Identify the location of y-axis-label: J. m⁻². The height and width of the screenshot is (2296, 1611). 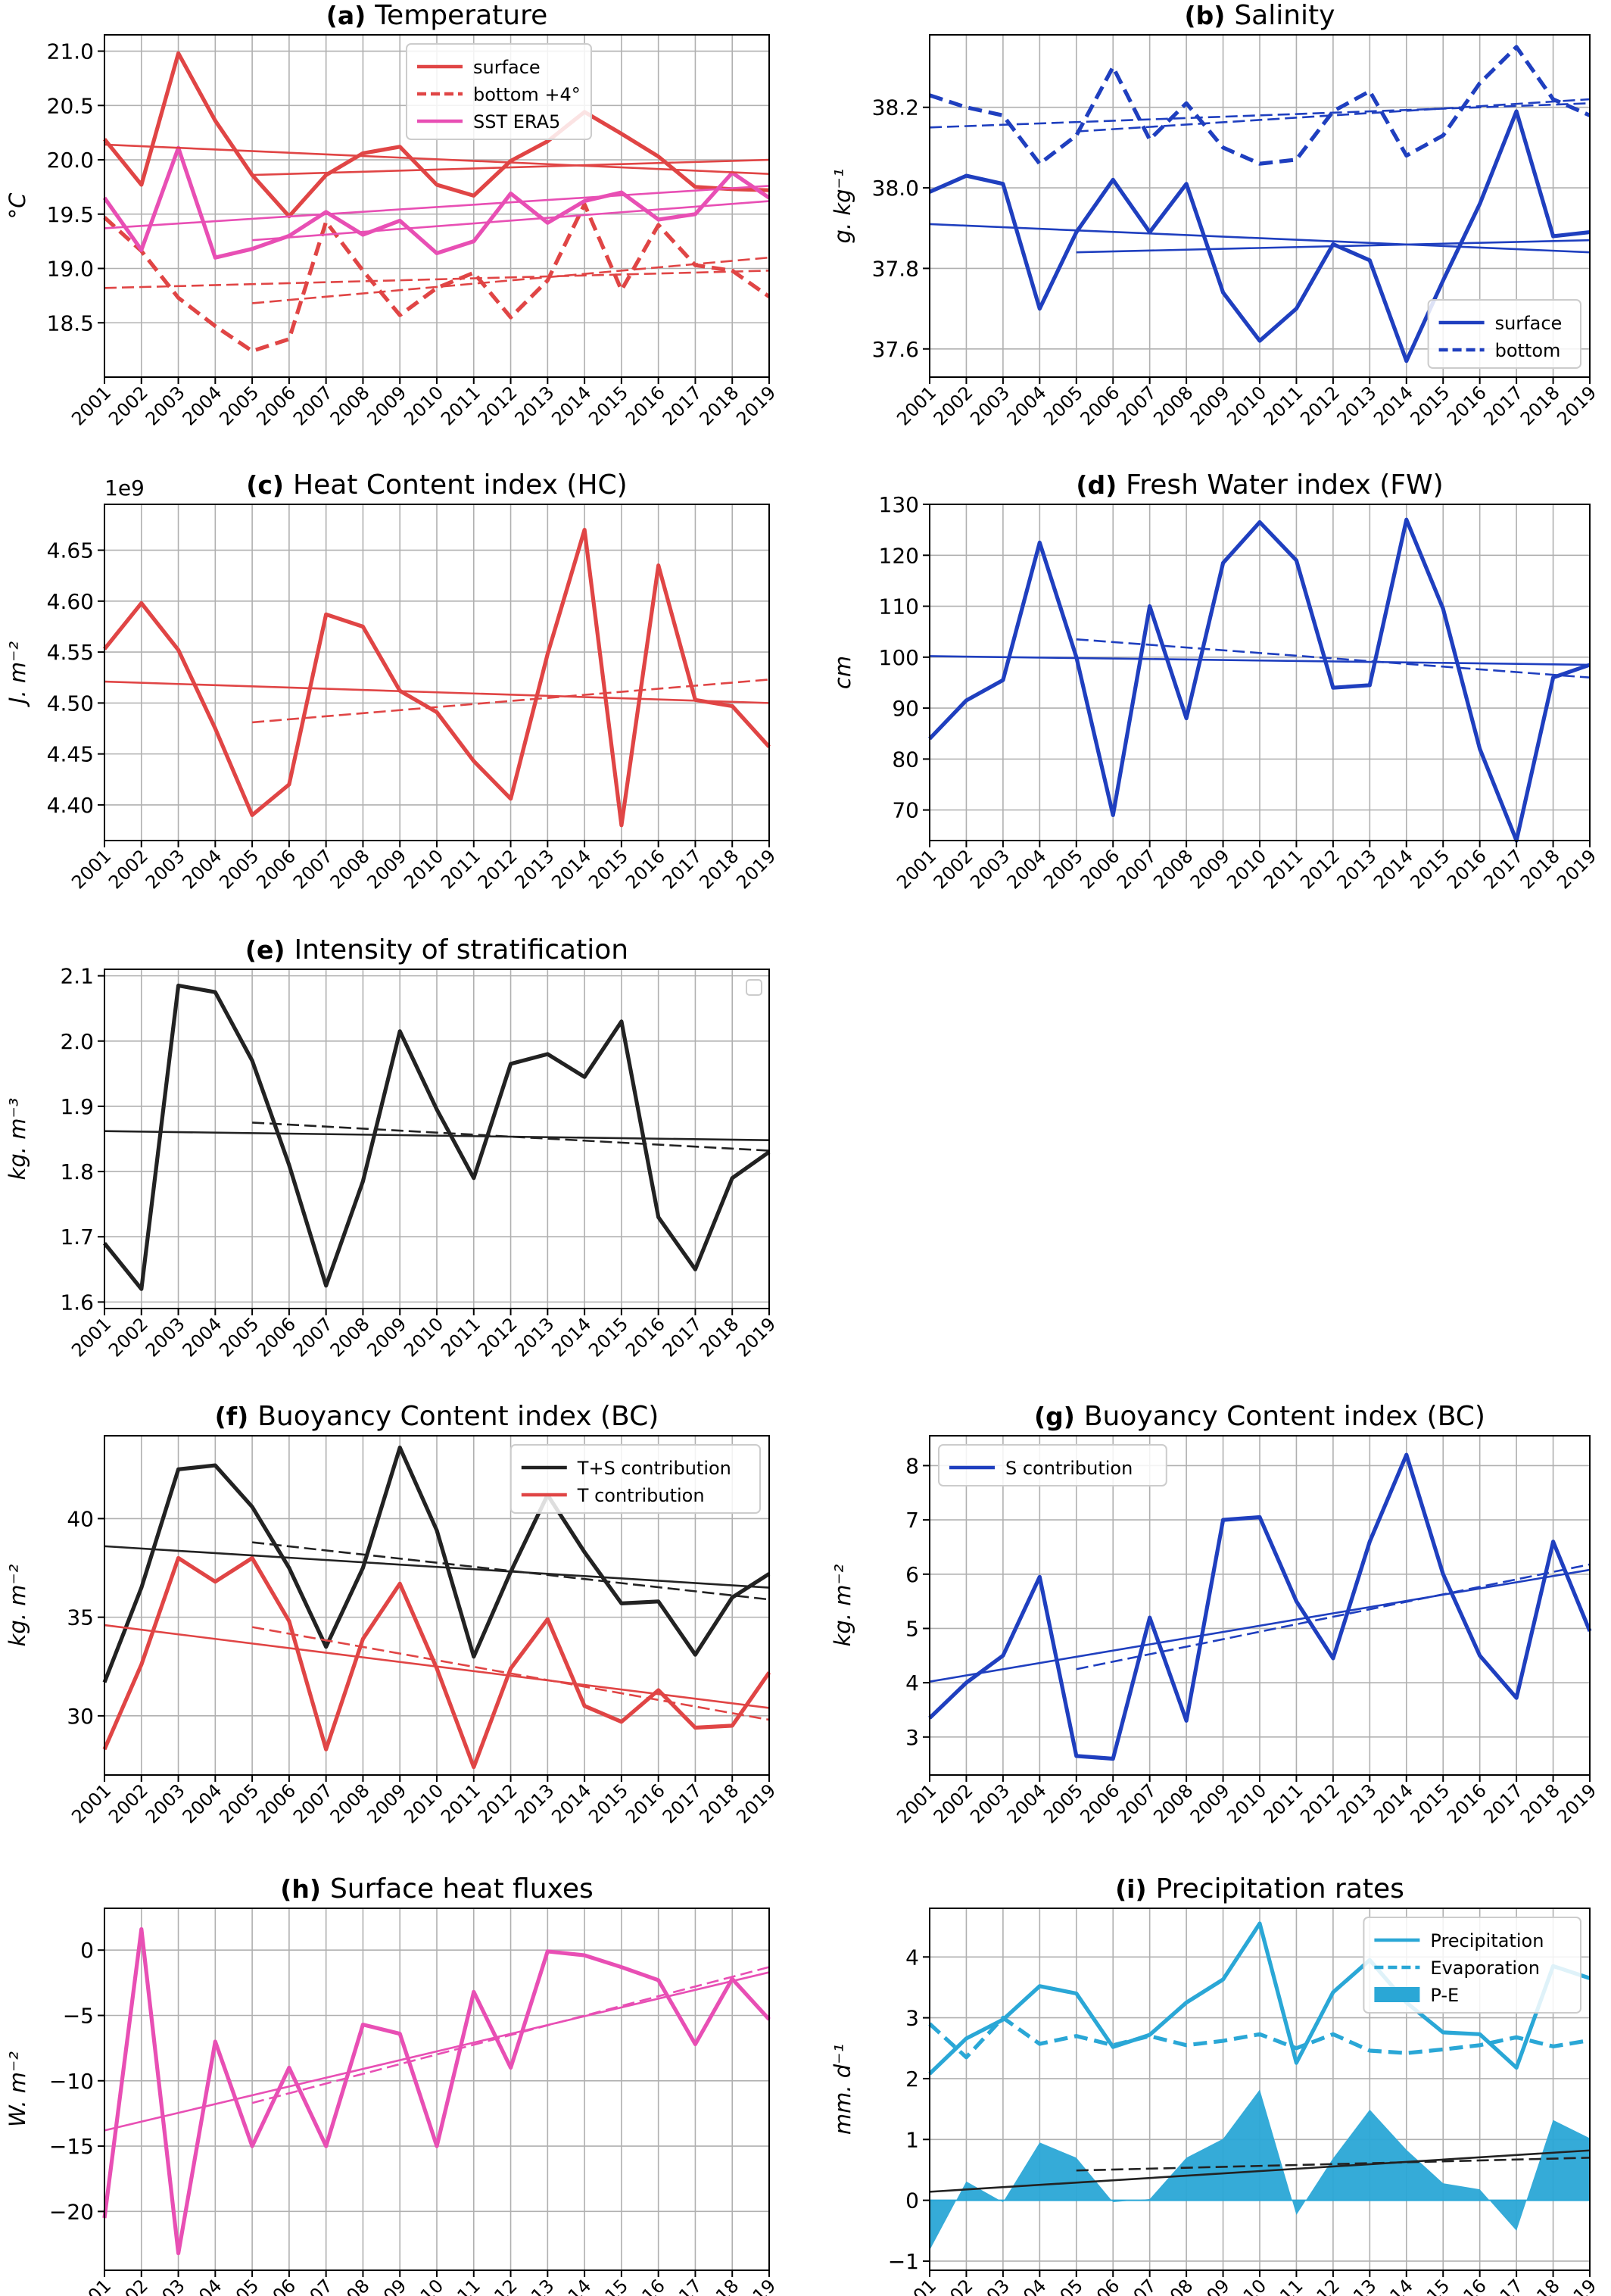
(17, 674).